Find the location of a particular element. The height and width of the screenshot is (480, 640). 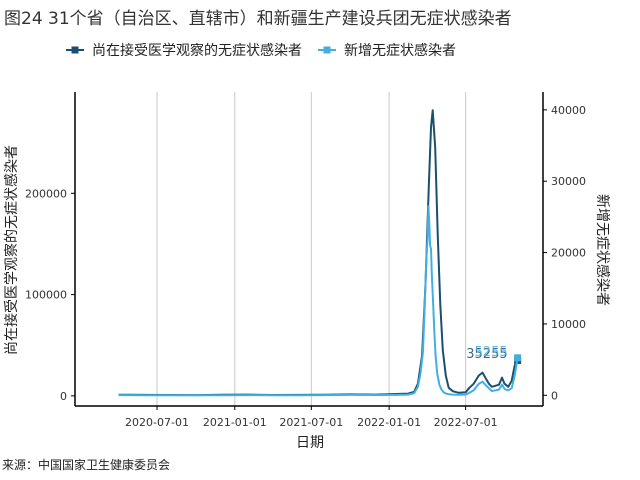

data-label: 35255 is located at coordinates (486, 354).